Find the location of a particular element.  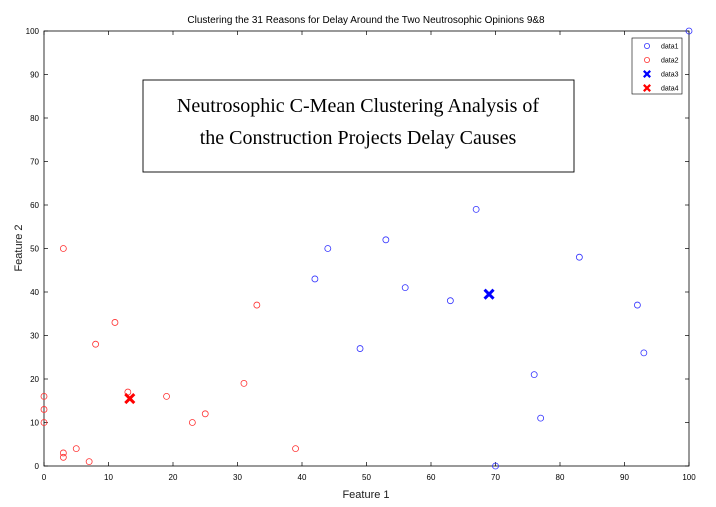

series-data3 is located at coordinates (489, 294).